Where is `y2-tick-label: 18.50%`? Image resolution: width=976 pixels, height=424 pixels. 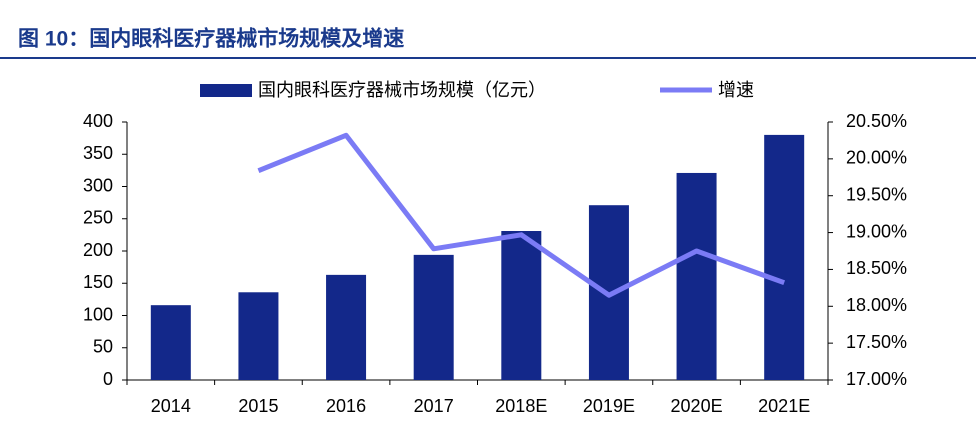
y2-tick-label: 18.50% is located at coordinates (876, 268).